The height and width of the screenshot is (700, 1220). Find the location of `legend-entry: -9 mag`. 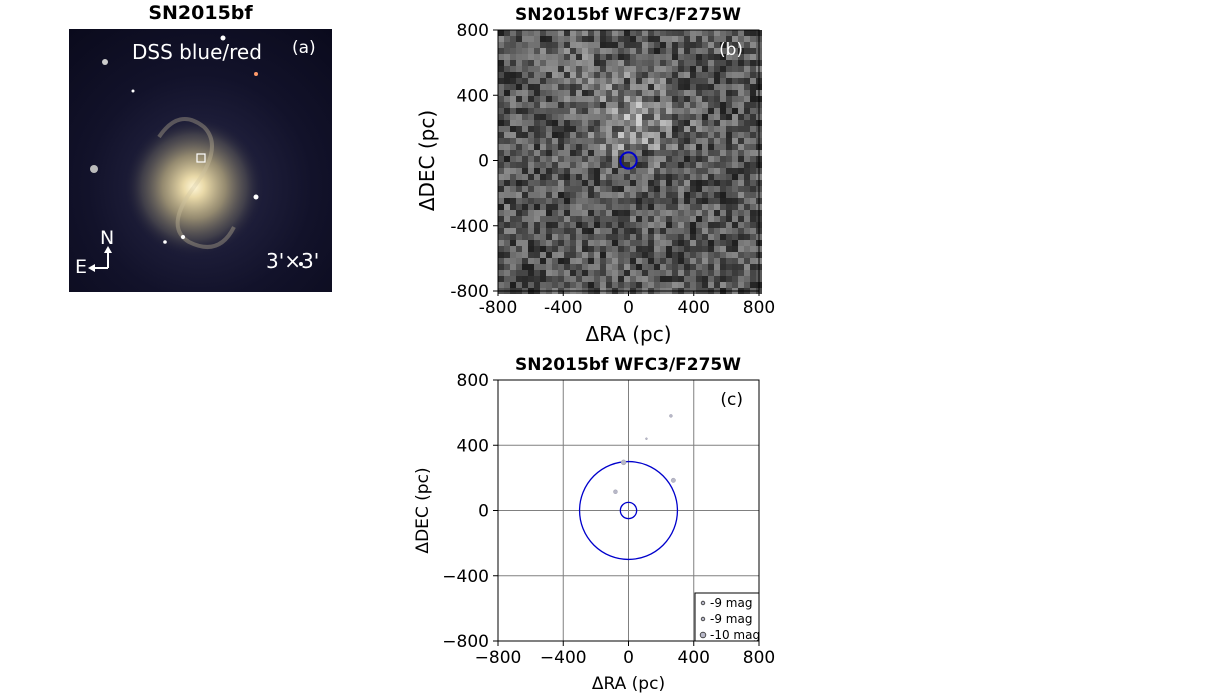

legend-entry: -9 mag is located at coordinates (731, 603).